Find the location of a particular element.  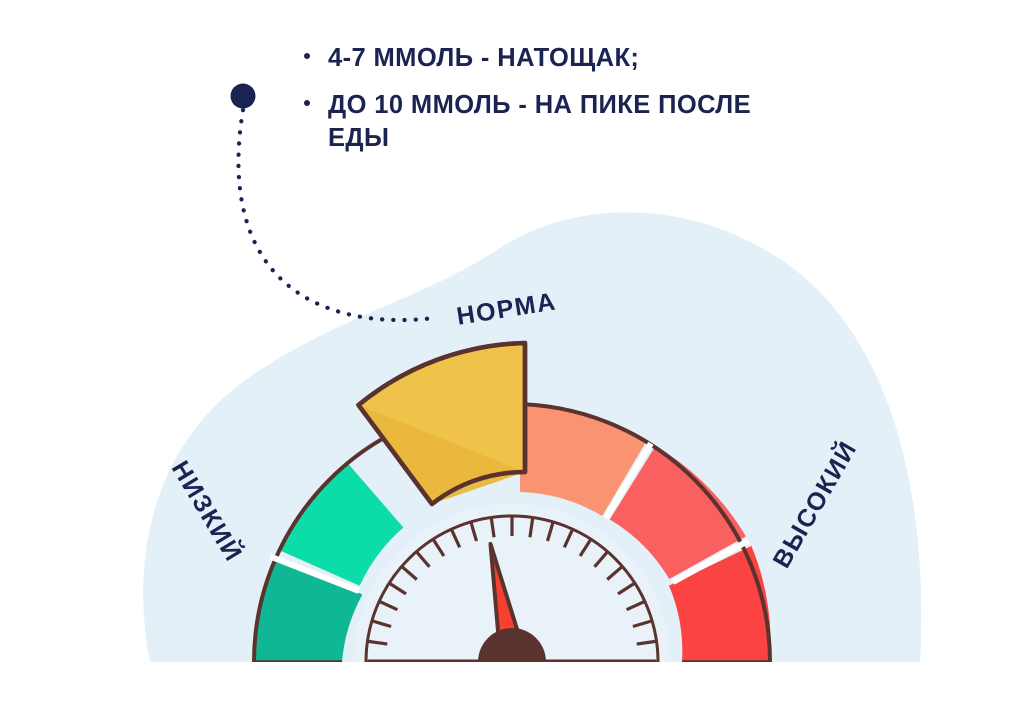

segment-high-peach is located at coordinates (583, 460).